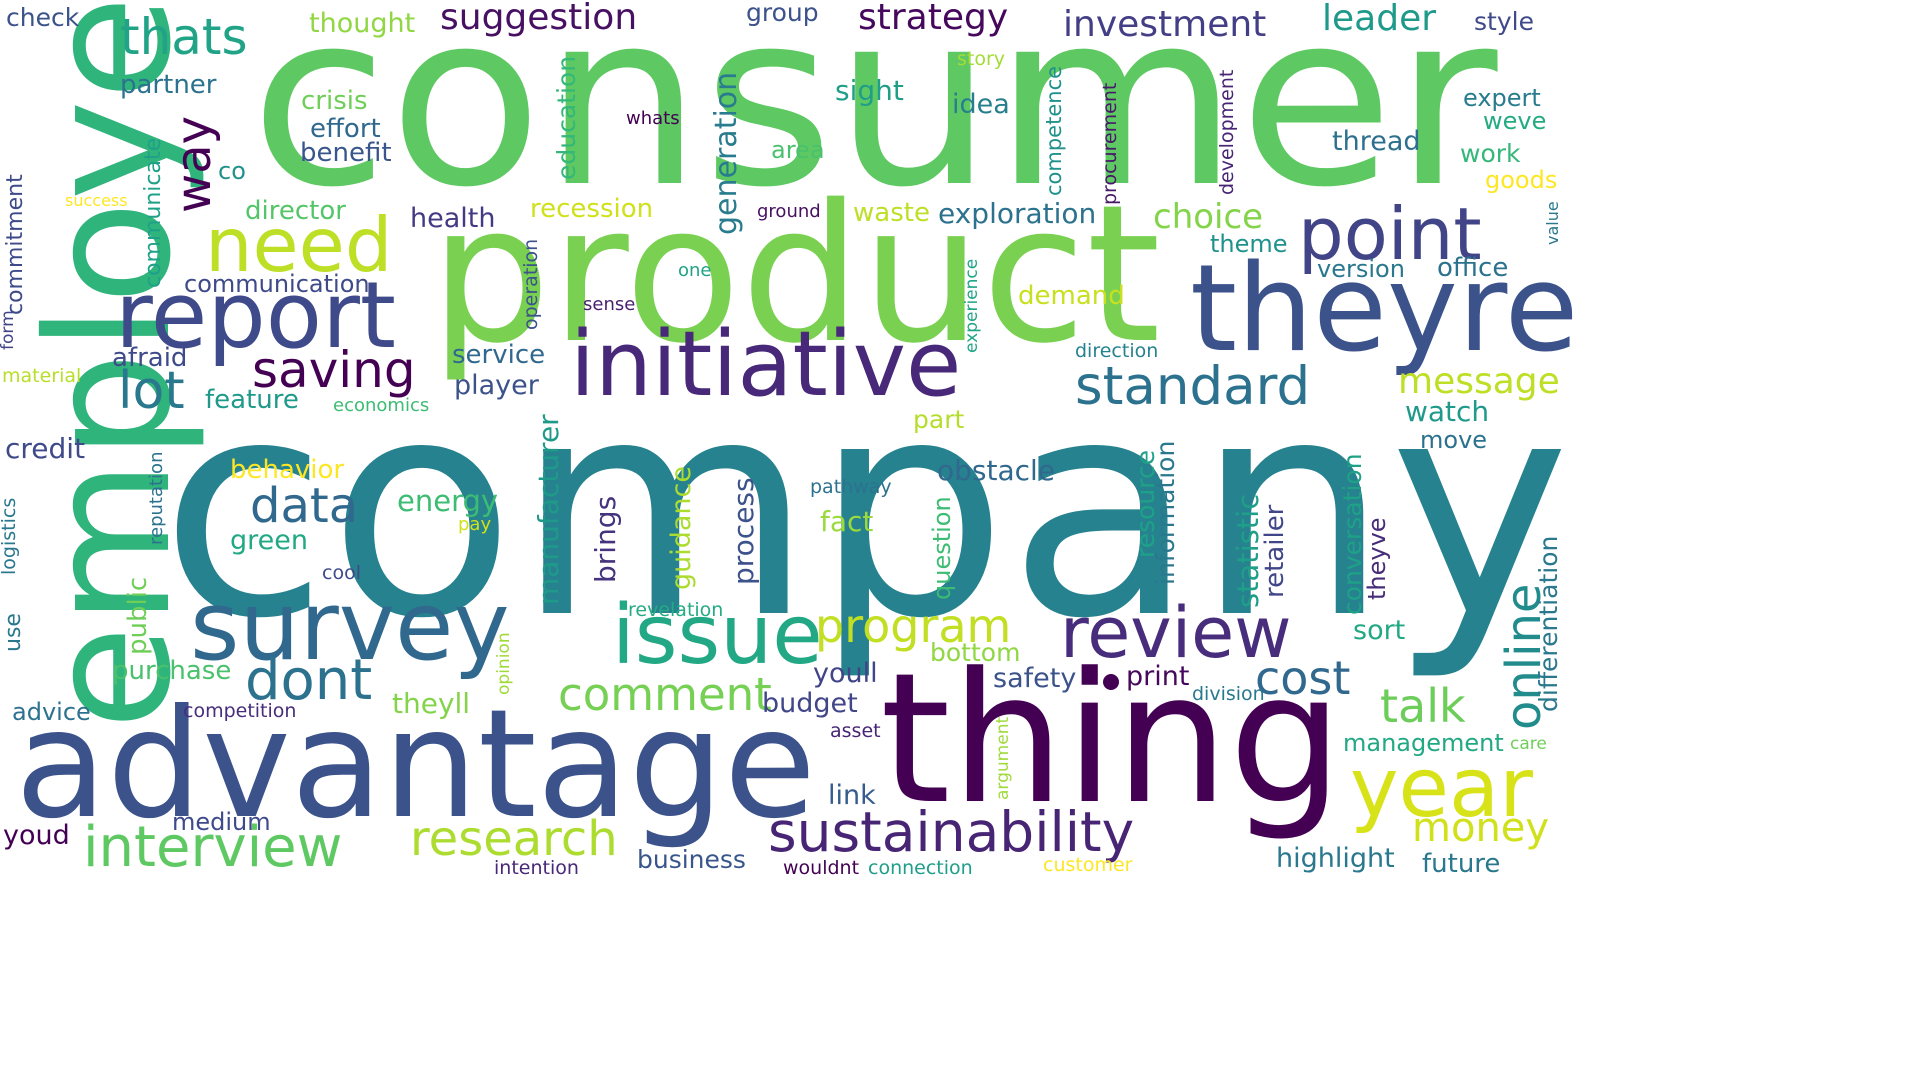  I want to click on word-communication: communication, so click(277, 284).